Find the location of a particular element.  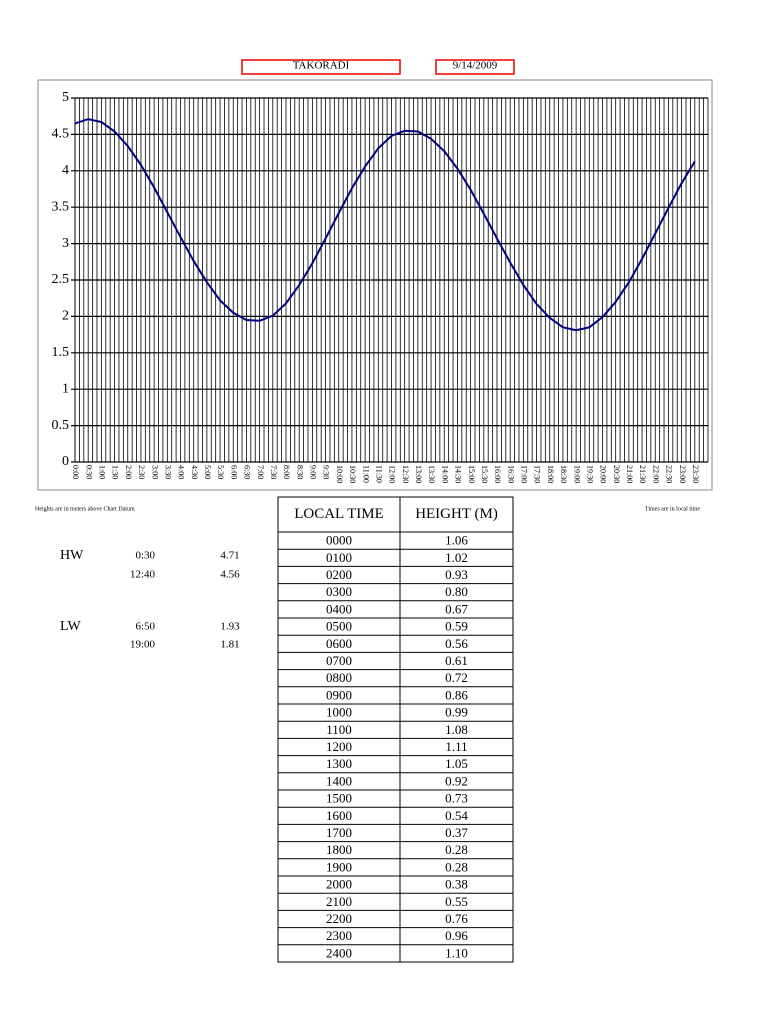

x-tick-label: 16:00 is located at coordinates (497, 474).